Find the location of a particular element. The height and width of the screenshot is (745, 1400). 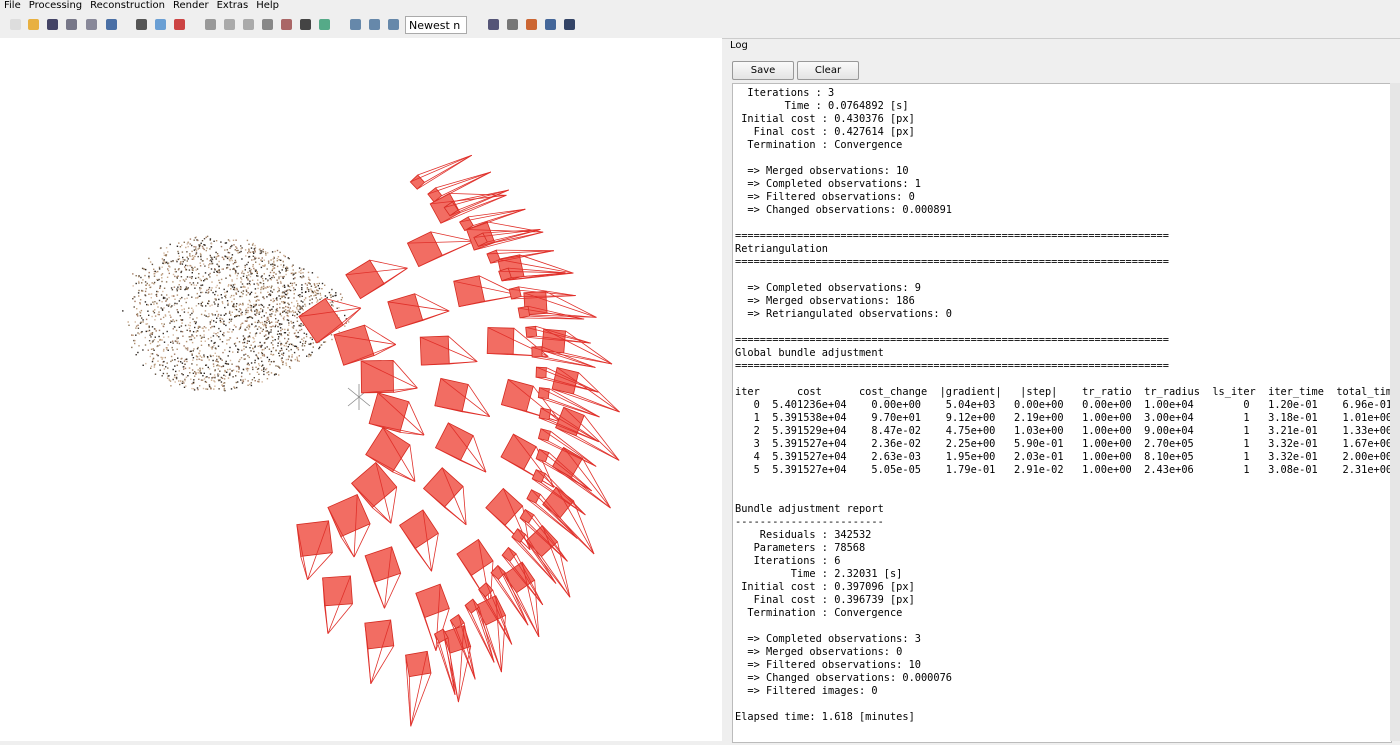

menu-item: File is located at coordinates (12, 5).